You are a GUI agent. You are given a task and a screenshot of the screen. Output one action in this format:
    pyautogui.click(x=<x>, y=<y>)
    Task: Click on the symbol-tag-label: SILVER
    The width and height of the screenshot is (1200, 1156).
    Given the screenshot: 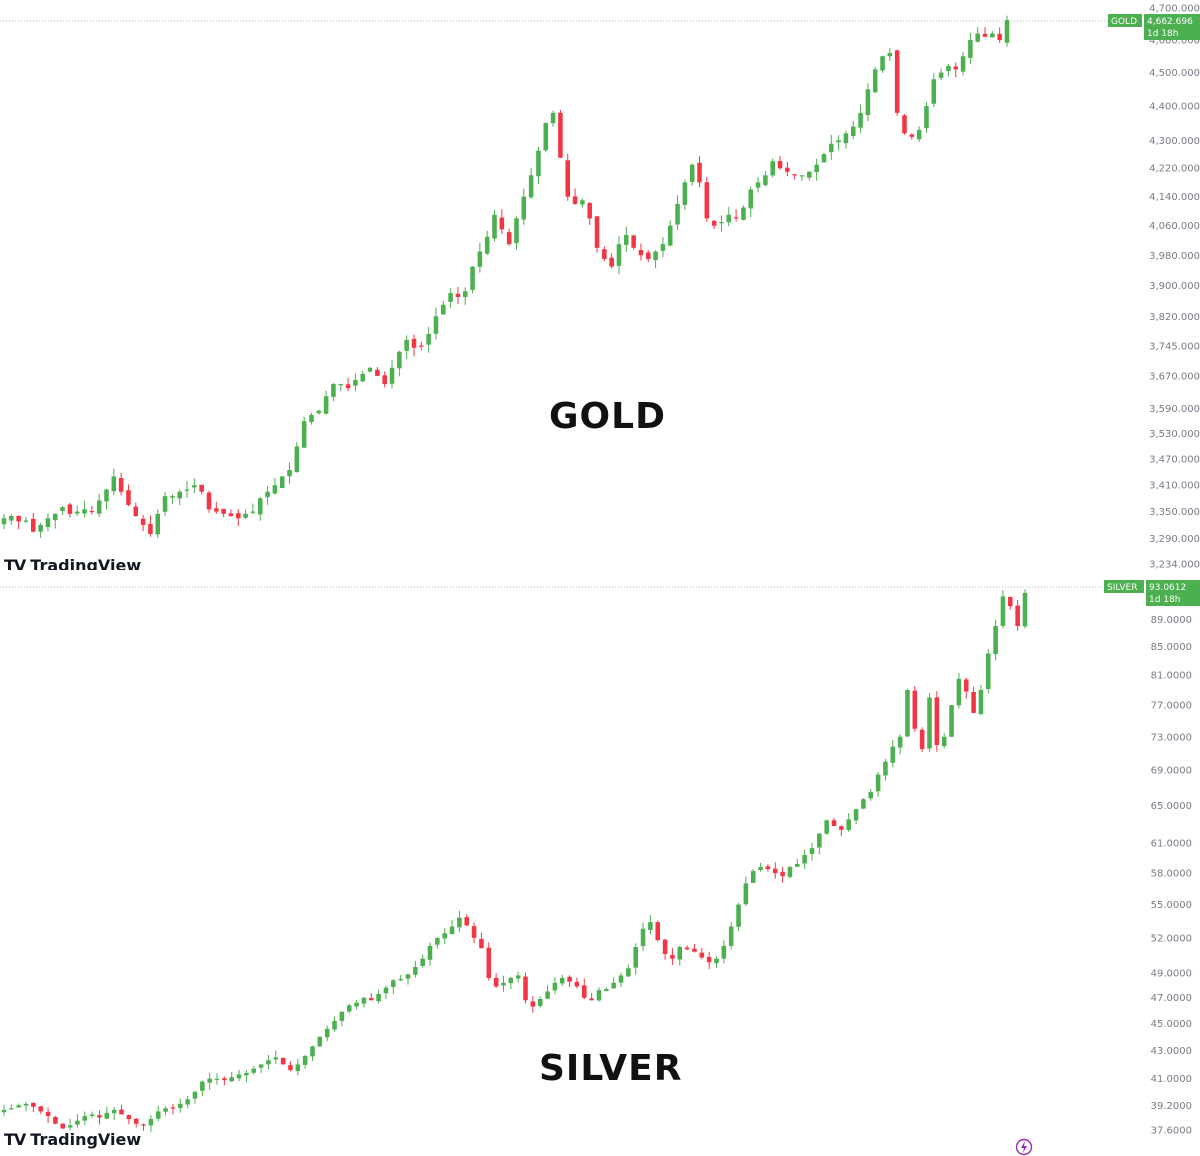 What is the action you would take?
    pyautogui.click(x=1122, y=588)
    